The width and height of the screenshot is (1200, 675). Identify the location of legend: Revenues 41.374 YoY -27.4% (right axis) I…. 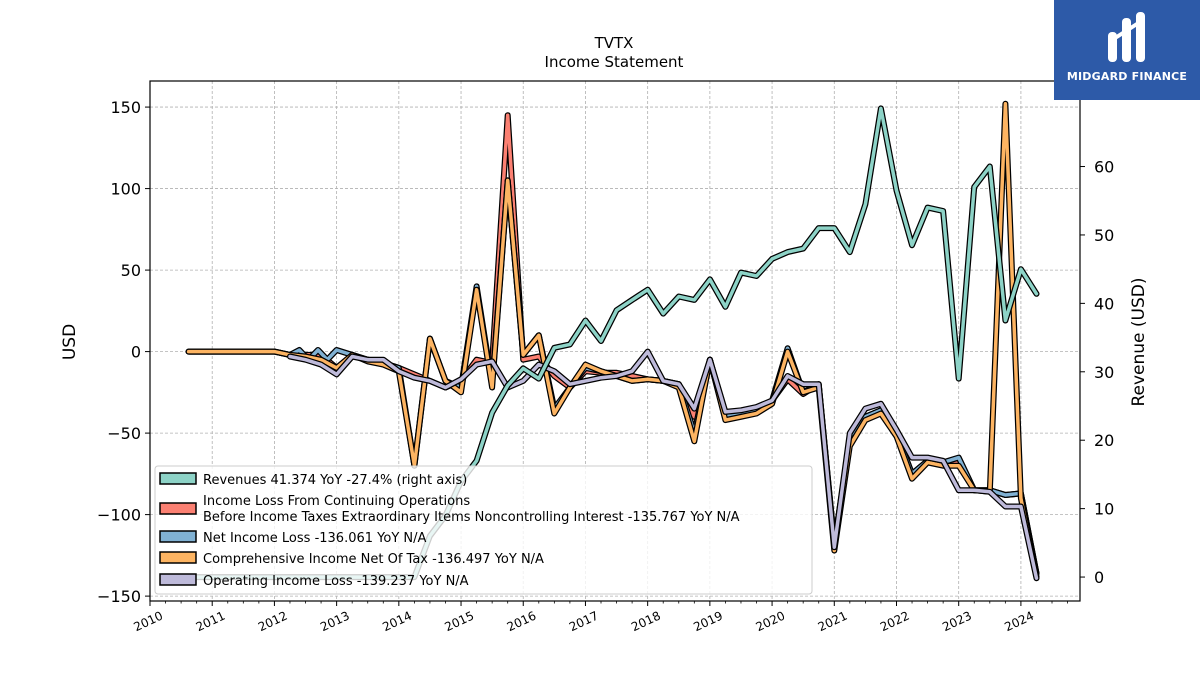
(483, 530).